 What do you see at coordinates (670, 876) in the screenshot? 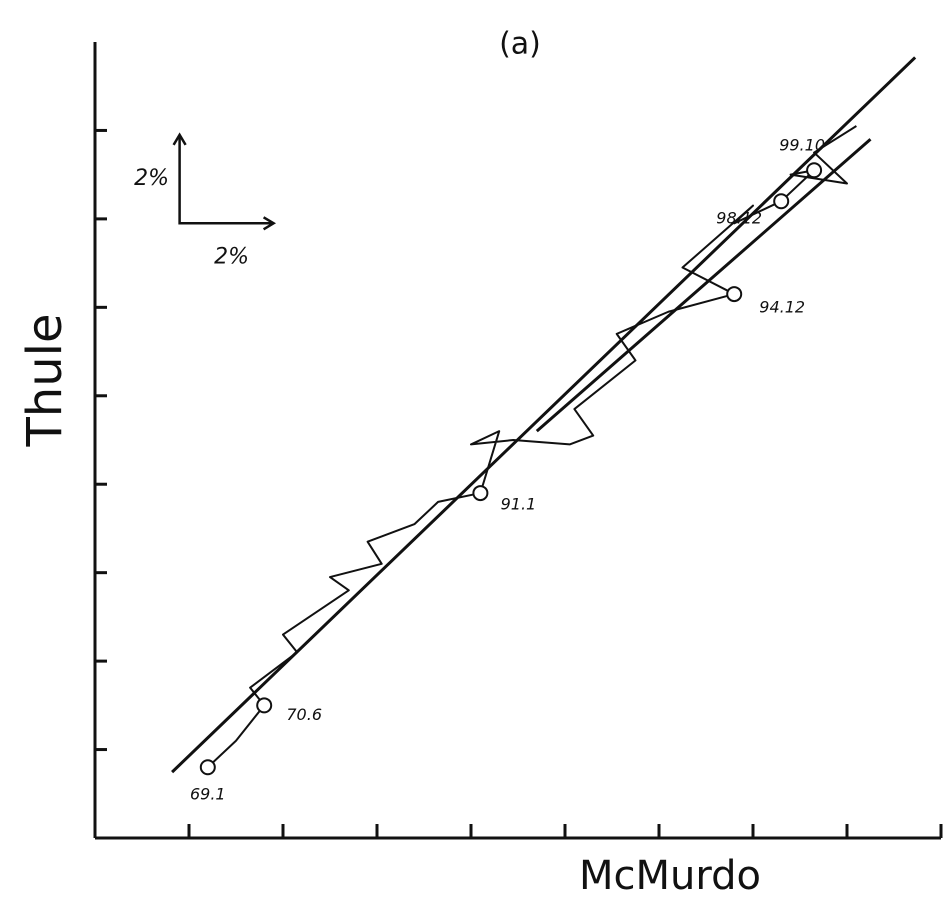
I see `x-axis-label: McMurdo` at bounding box center [670, 876].